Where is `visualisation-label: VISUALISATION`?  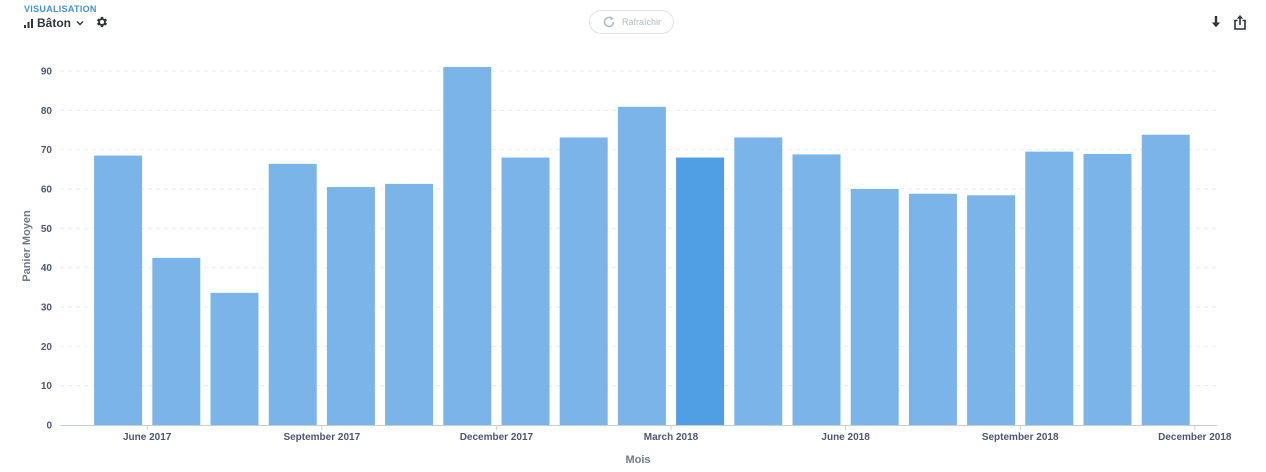 visualisation-label: VISUALISATION is located at coordinates (60, 9).